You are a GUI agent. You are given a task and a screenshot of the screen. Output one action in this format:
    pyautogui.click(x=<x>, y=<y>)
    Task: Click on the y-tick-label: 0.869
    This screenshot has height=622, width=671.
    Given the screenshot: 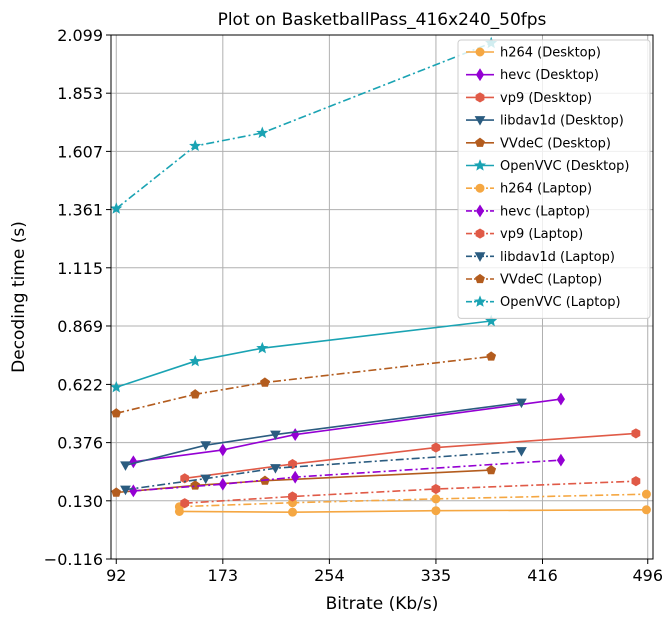 What is the action you would take?
    pyautogui.click(x=80, y=326)
    